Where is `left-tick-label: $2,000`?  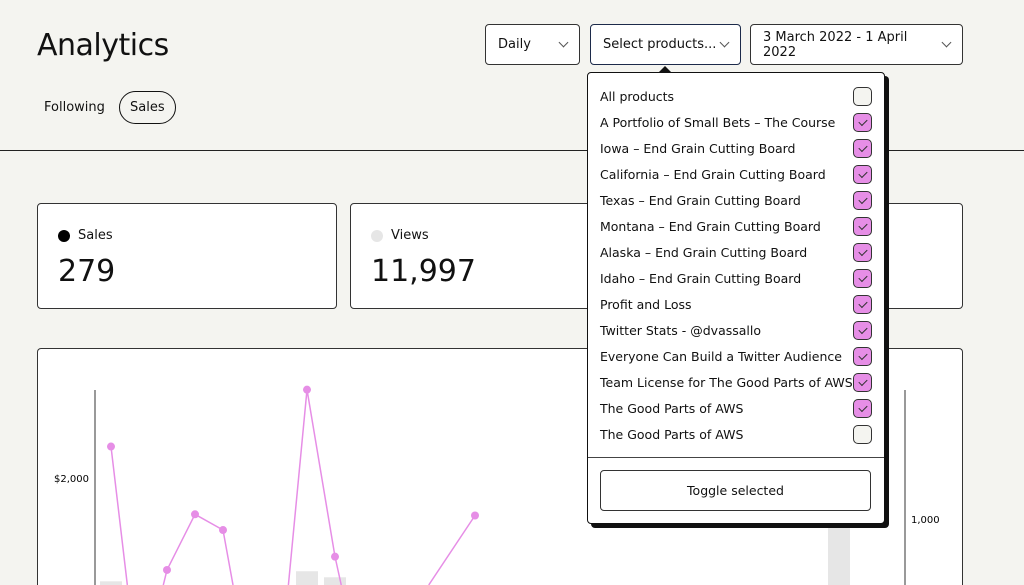
left-tick-label: $2,000 is located at coordinates (71, 479).